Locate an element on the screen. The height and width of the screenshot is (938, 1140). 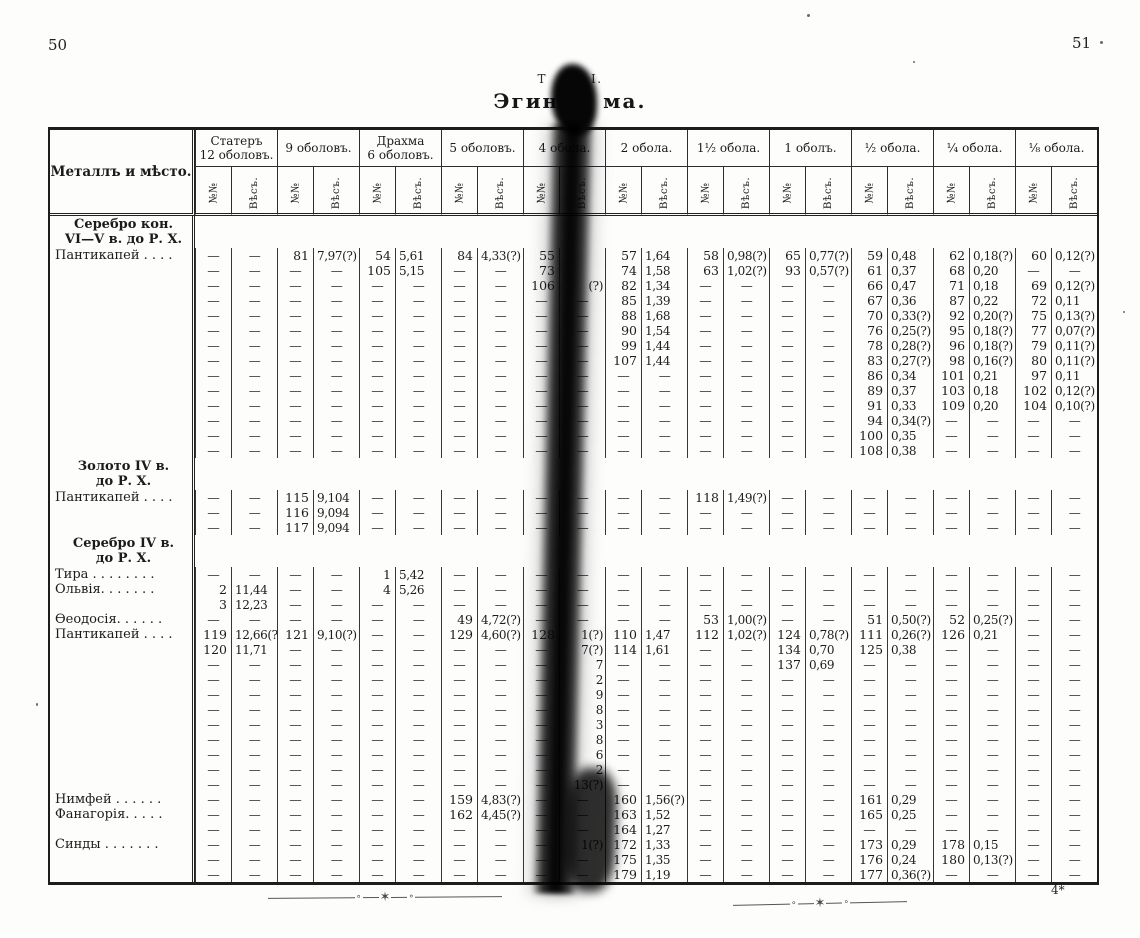
cell-coin-weight: 0,29 is located at coordinates (910, 799).